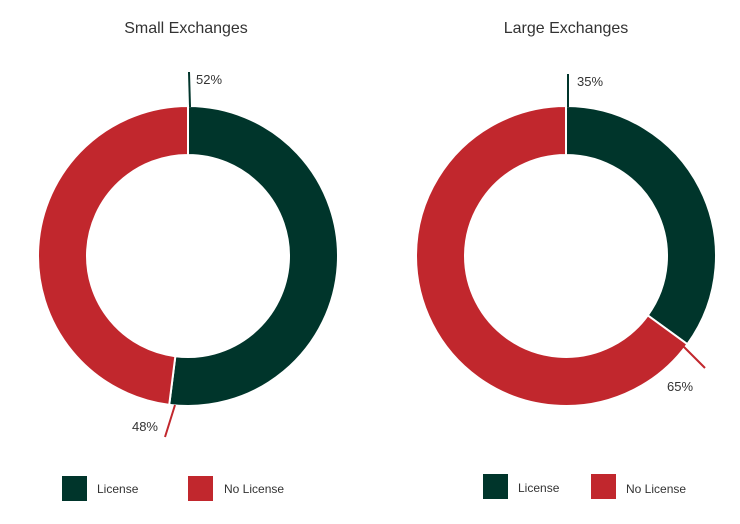 This screenshot has width=740, height=524. Describe the element at coordinates (680, 386) in the screenshot. I see `data-label: 65%` at that location.